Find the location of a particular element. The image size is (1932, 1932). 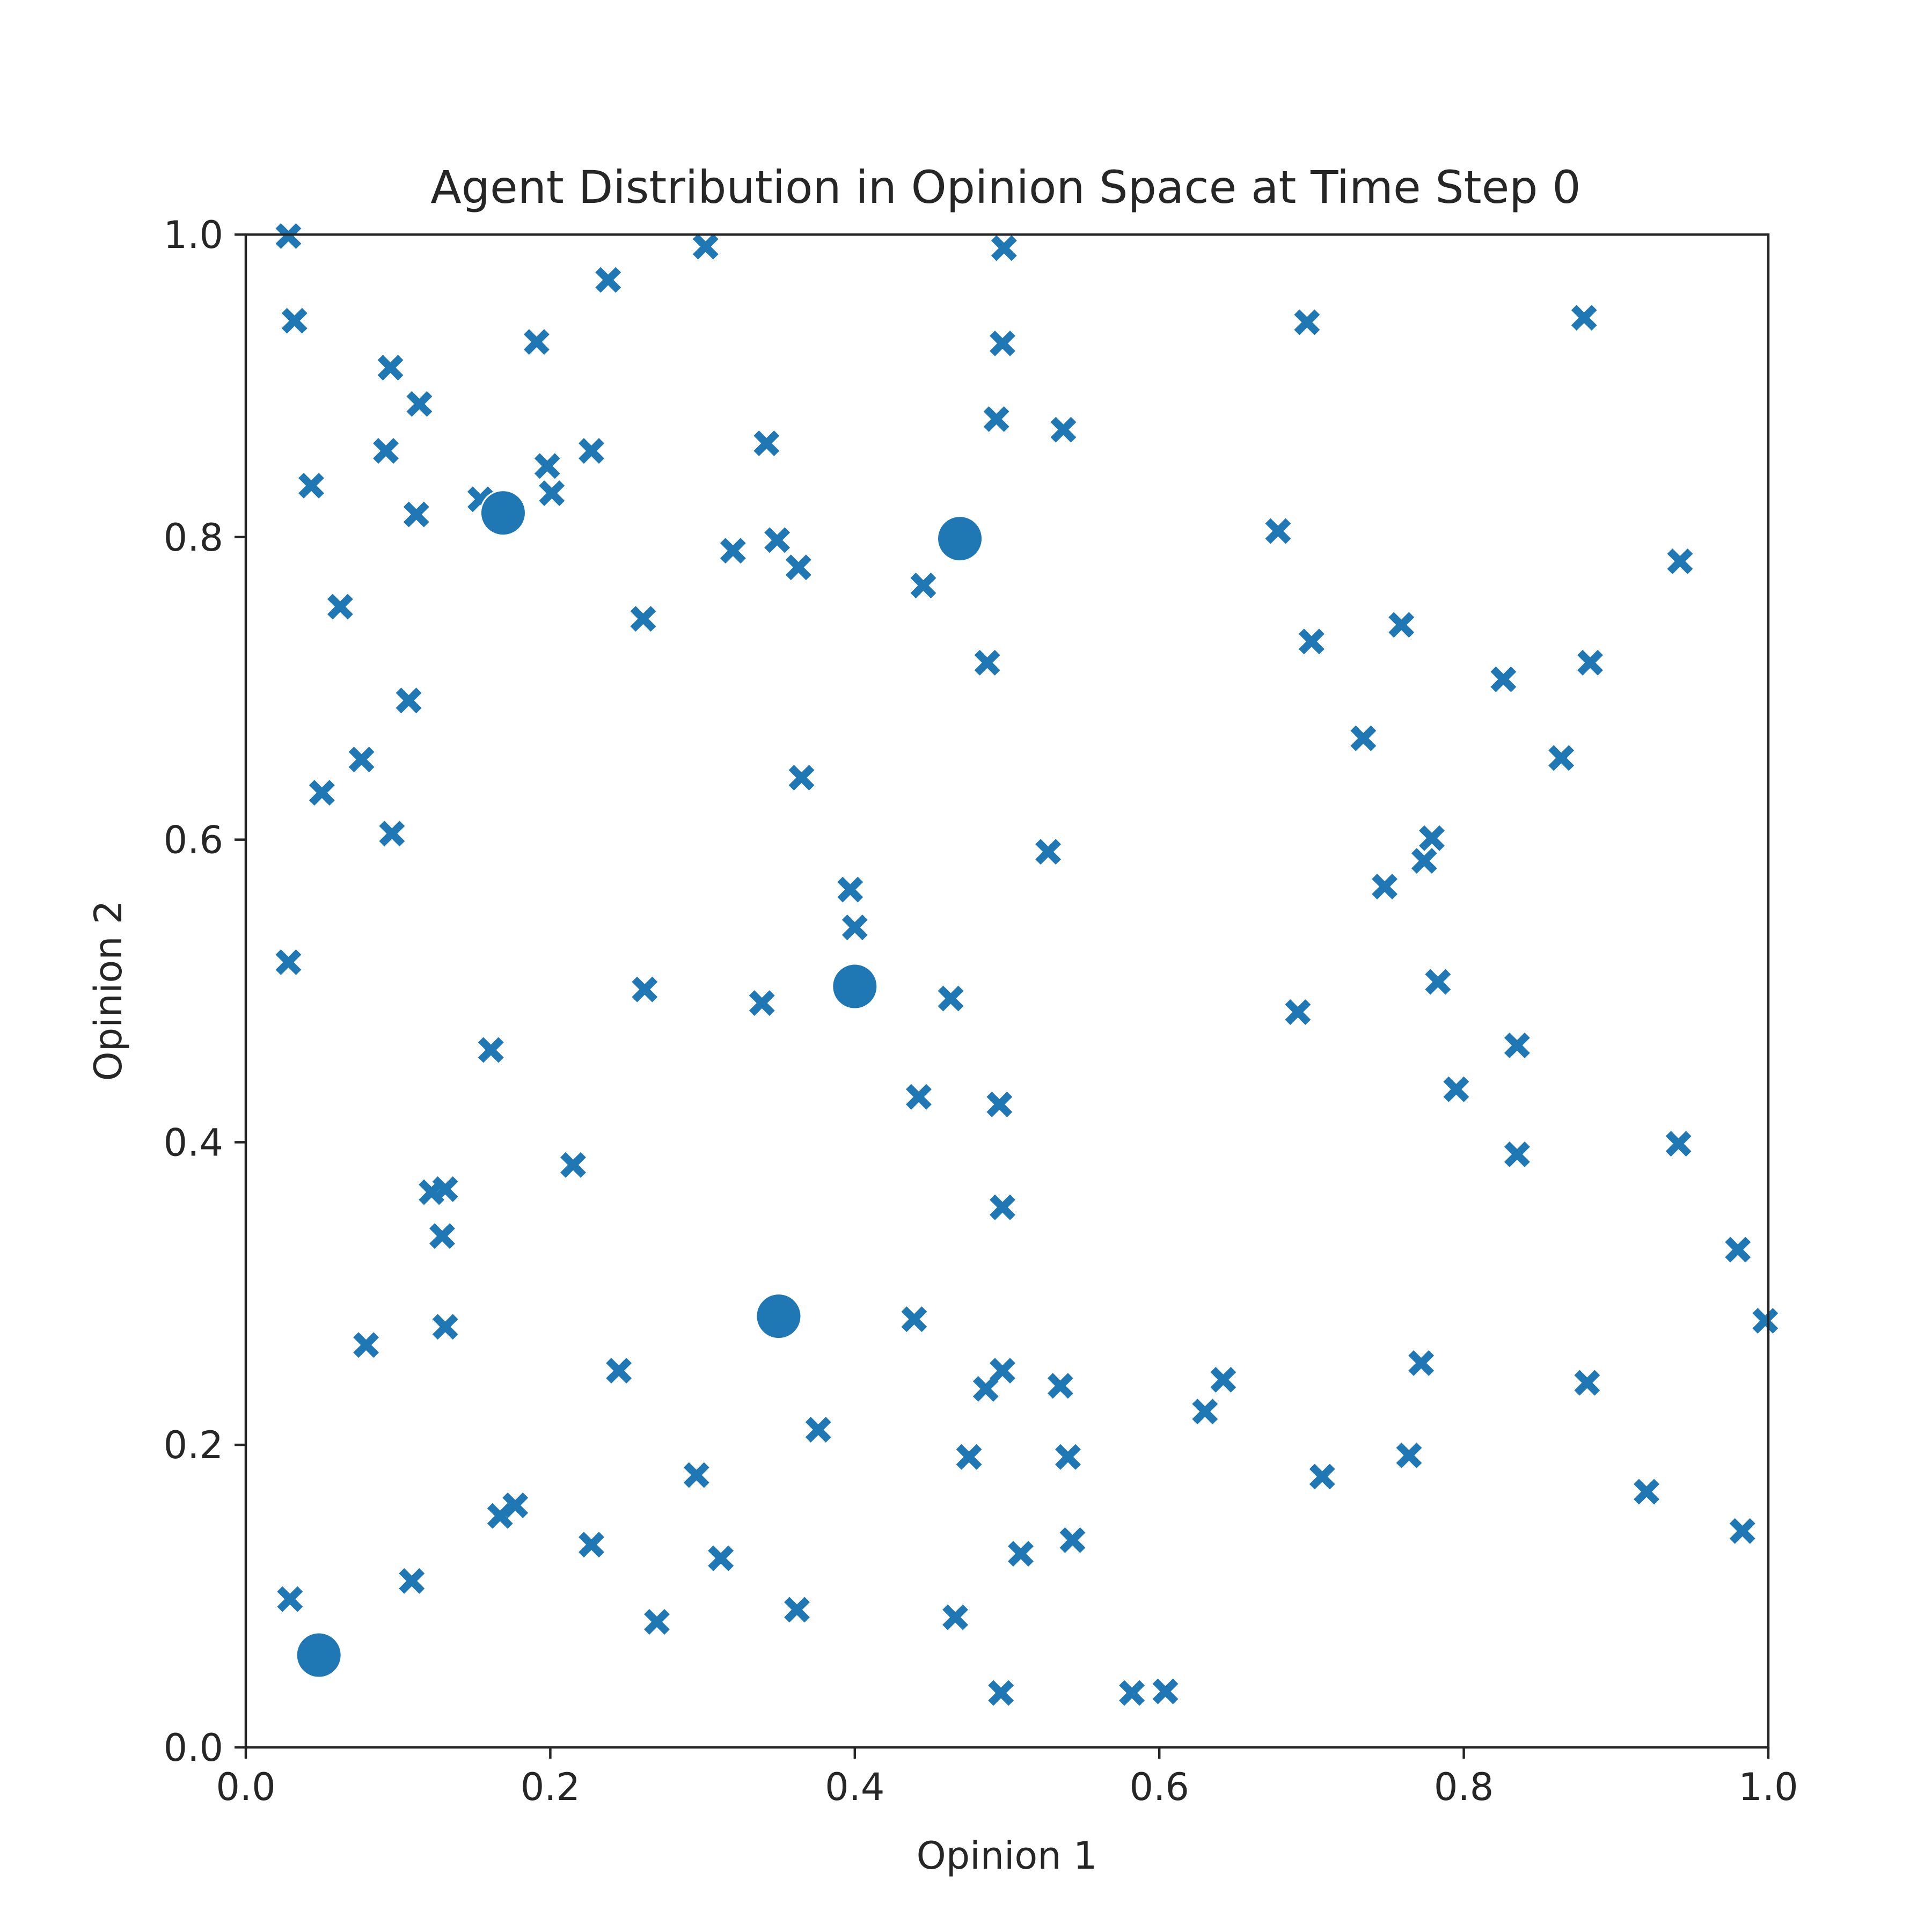

x-tick-label: 0.4 is located at coordinates (854, 1787).